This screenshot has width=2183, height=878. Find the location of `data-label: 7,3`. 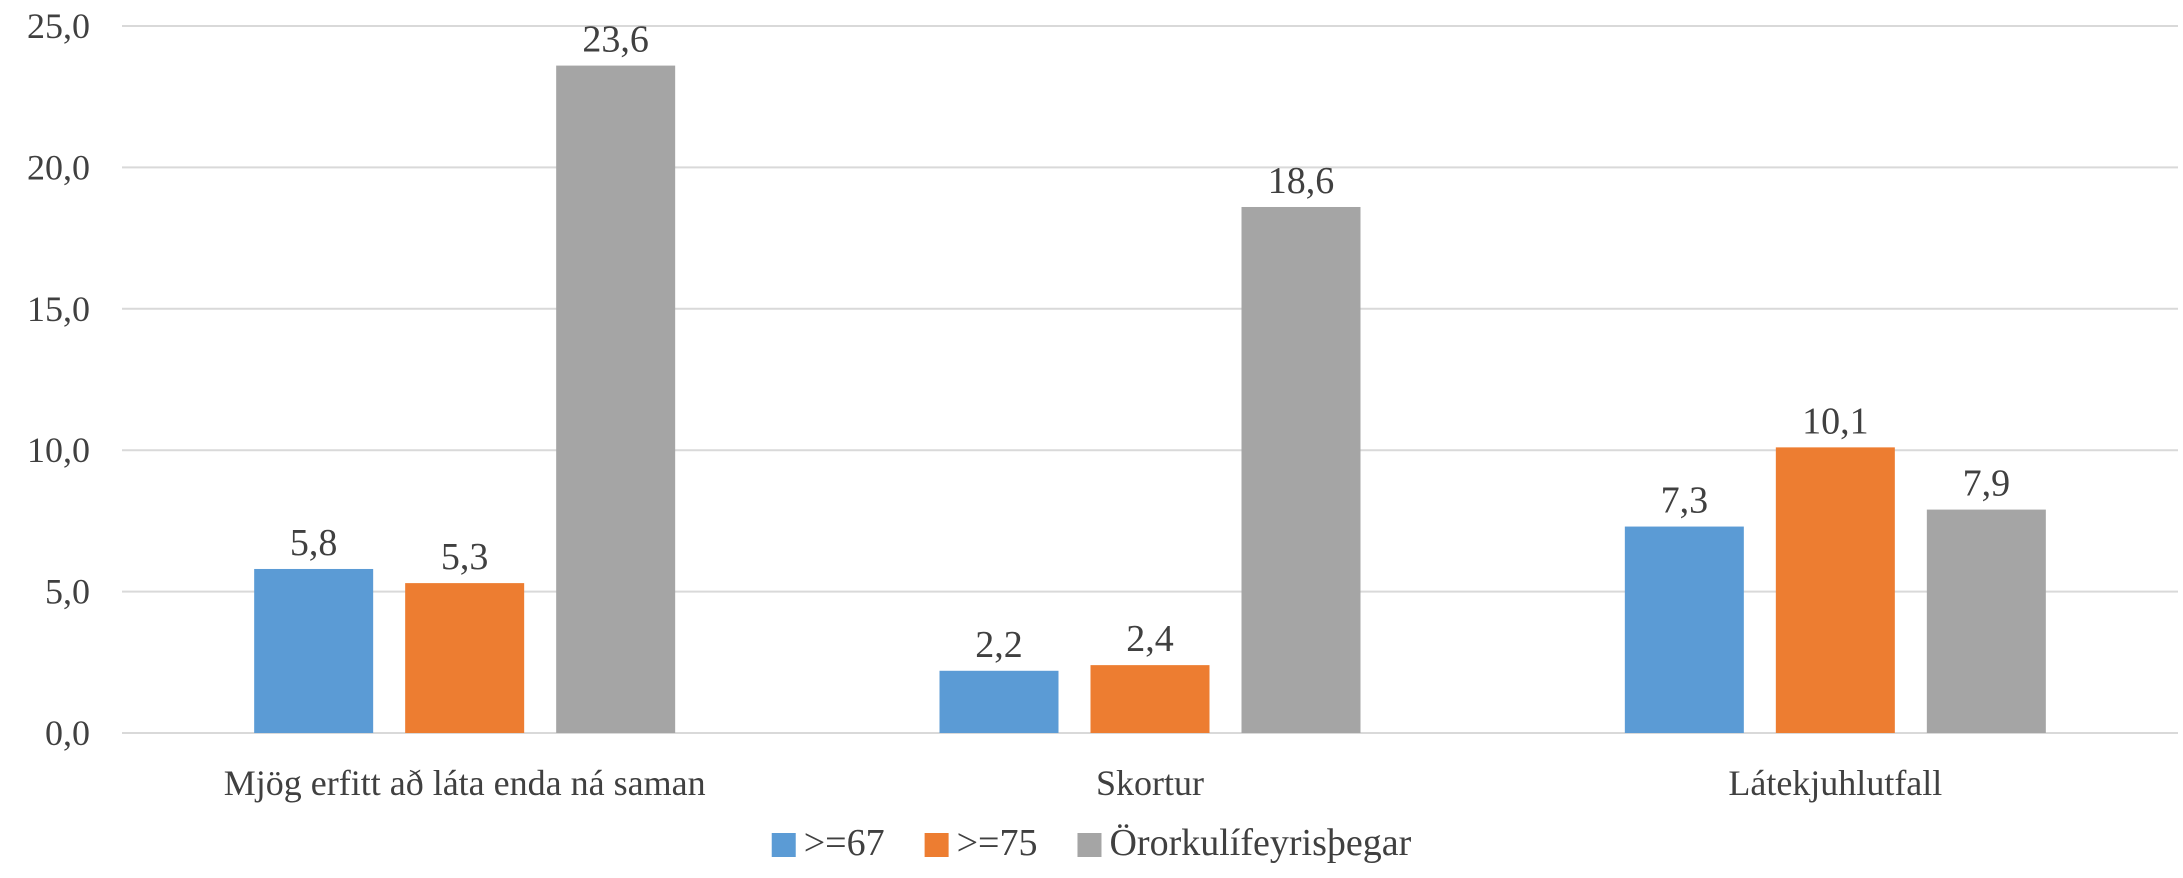

data-label: 7,3 is located at coordinates (1685, 501).